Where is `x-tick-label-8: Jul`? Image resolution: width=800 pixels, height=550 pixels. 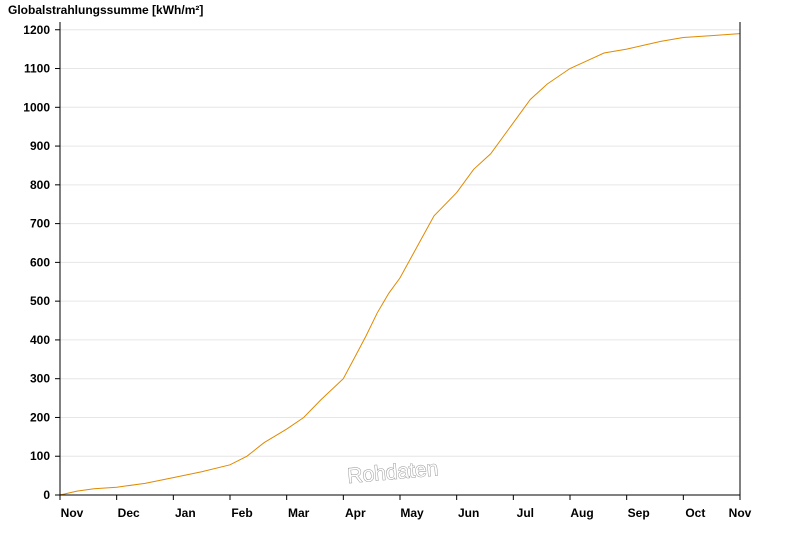
x-tick-label-8: Jul is located at coordinates (525, 513).